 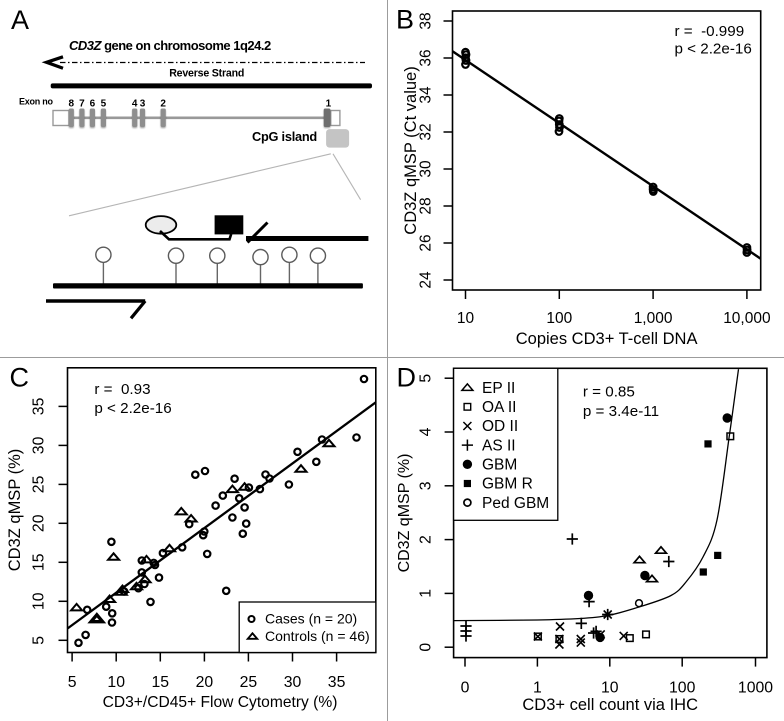 I want to click on svg-text: Controls (n = 46), so click(x=317, y=636).